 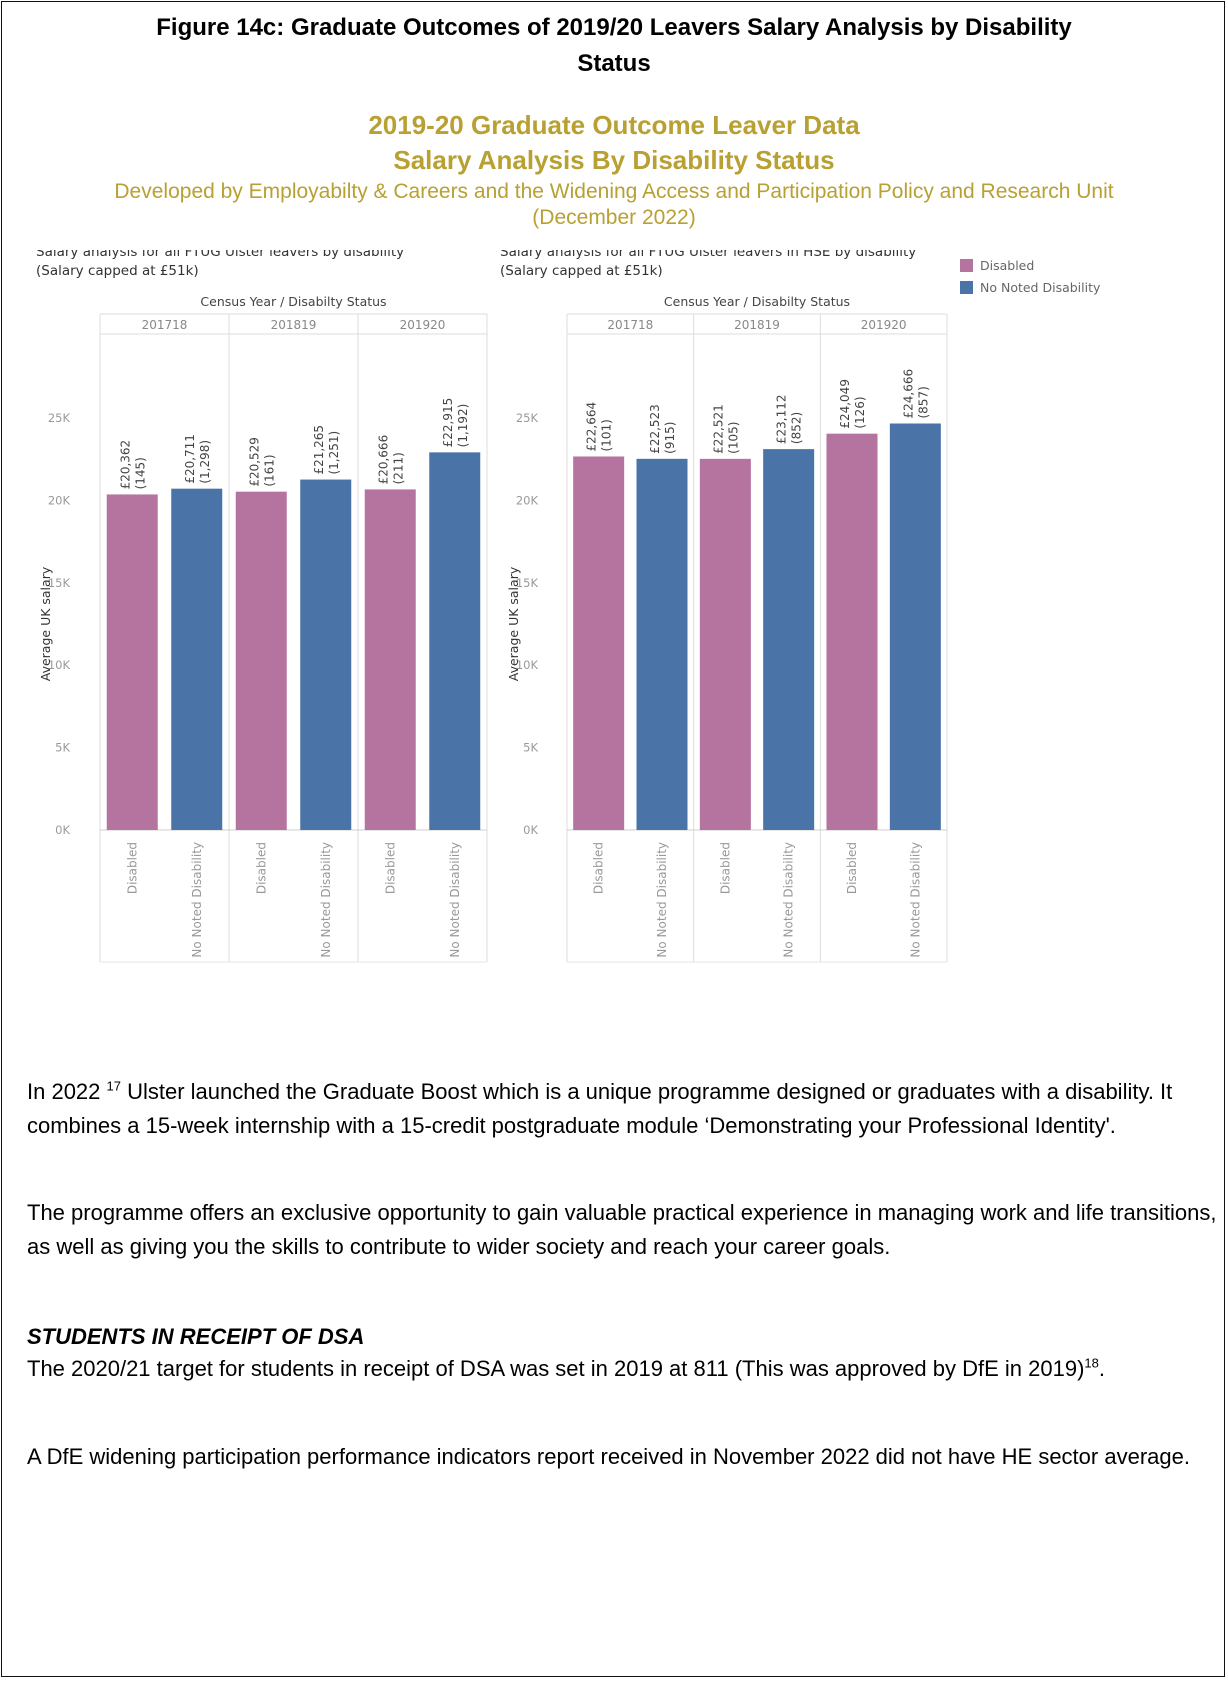 What do you see at coordinates (908, 394) in the screenshot?
I see `bar-value-label: £24,666` at bounding box center [908, 394].